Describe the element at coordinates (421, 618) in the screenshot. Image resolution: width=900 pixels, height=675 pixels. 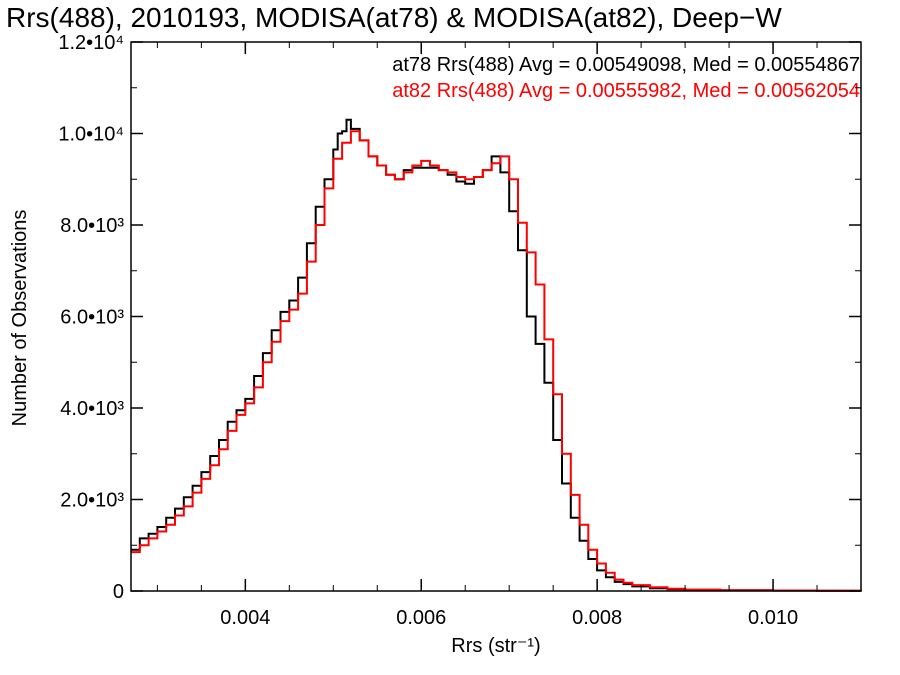
I see `x-tick-label: 0.006` at that location.